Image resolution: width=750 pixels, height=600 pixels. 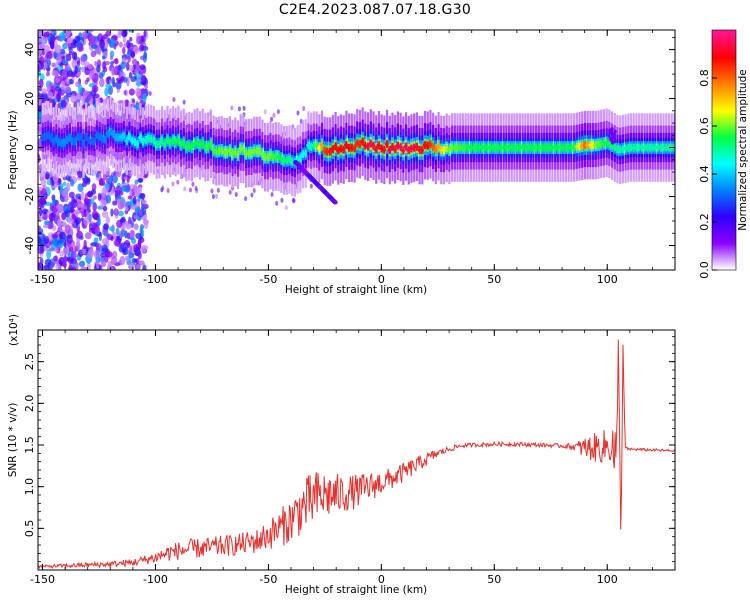 What do you see at coordinates (29, 246) in the screenshot?
I see `y-tick-label: -40` at bounding box center [29, 246].